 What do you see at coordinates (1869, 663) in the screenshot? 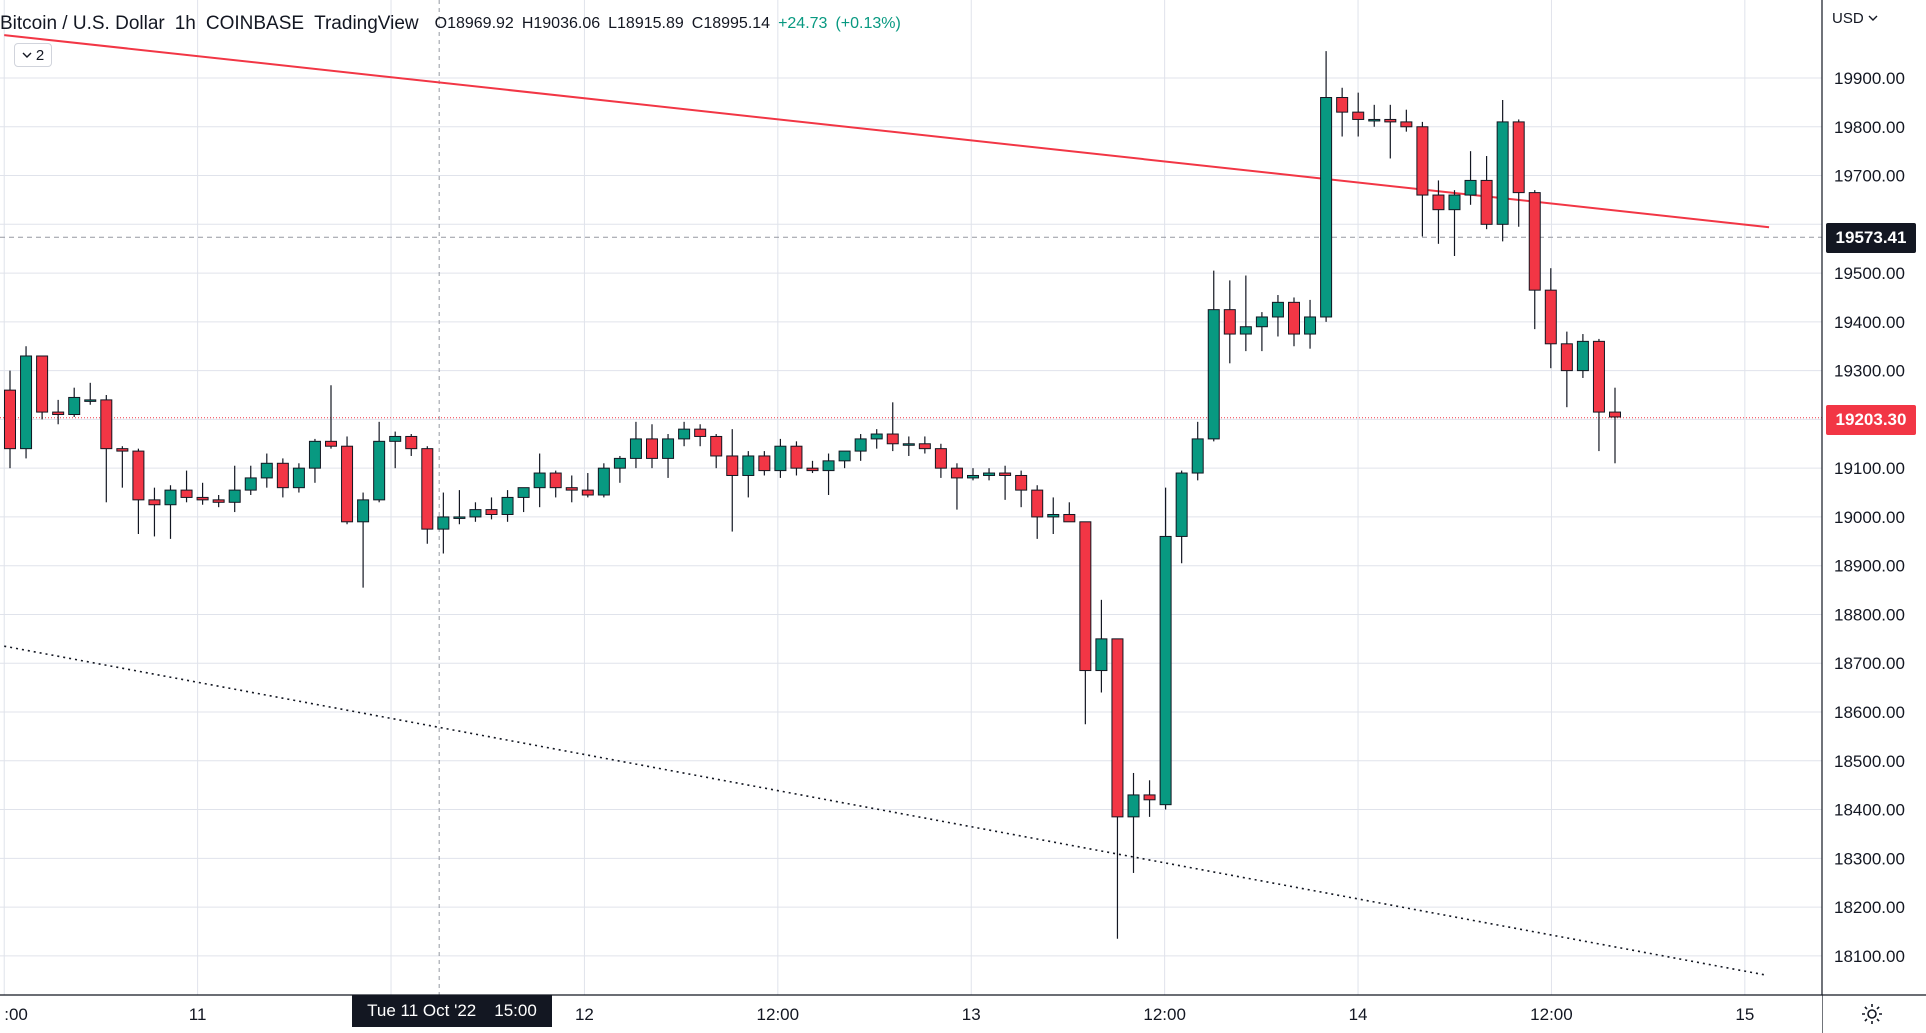
I see `price-axis-tick-label: 18700.00` at bounding box center [1869, 663].